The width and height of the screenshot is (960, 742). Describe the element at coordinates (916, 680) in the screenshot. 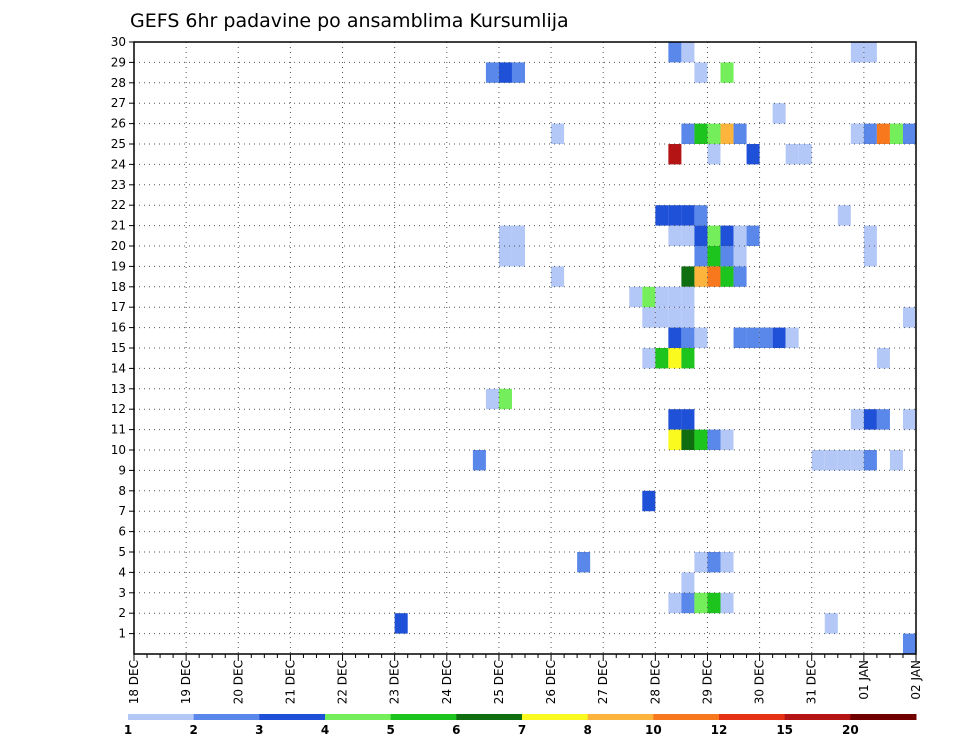

I see `x-tick-label: 02 JAN` at that location.